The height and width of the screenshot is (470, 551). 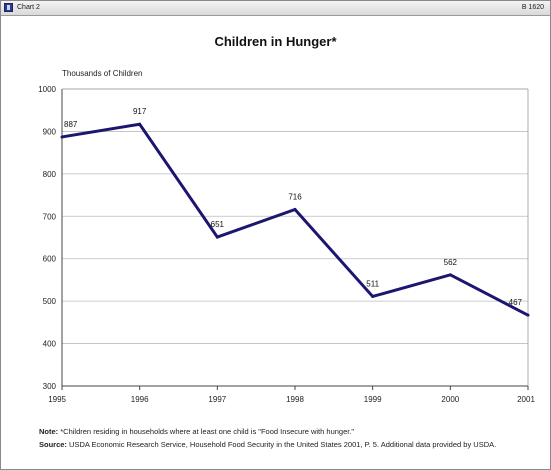 What do you see at coordinates (50, 259) in the screenshot?
I see `y-tick-label-600: 600` at bounding box center [50, 259].